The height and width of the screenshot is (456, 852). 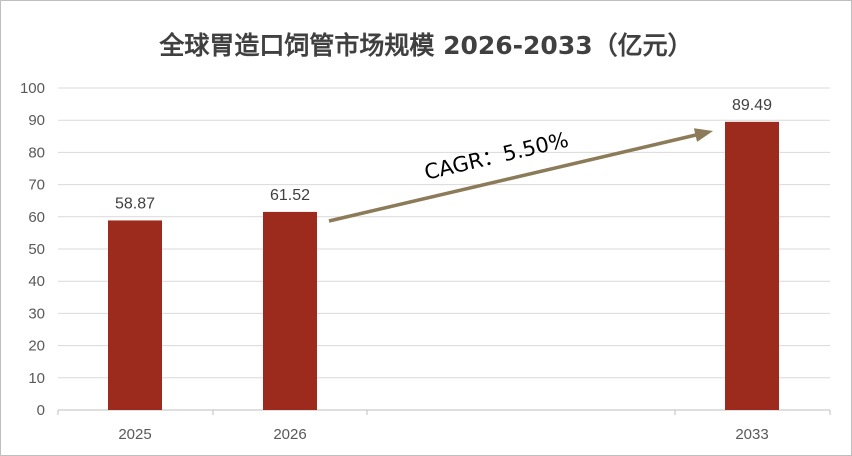 What do you see at coordinates (36, 152) in the screenshot?
I see `y-tick-label: 80` at bounding box center [36, 152].